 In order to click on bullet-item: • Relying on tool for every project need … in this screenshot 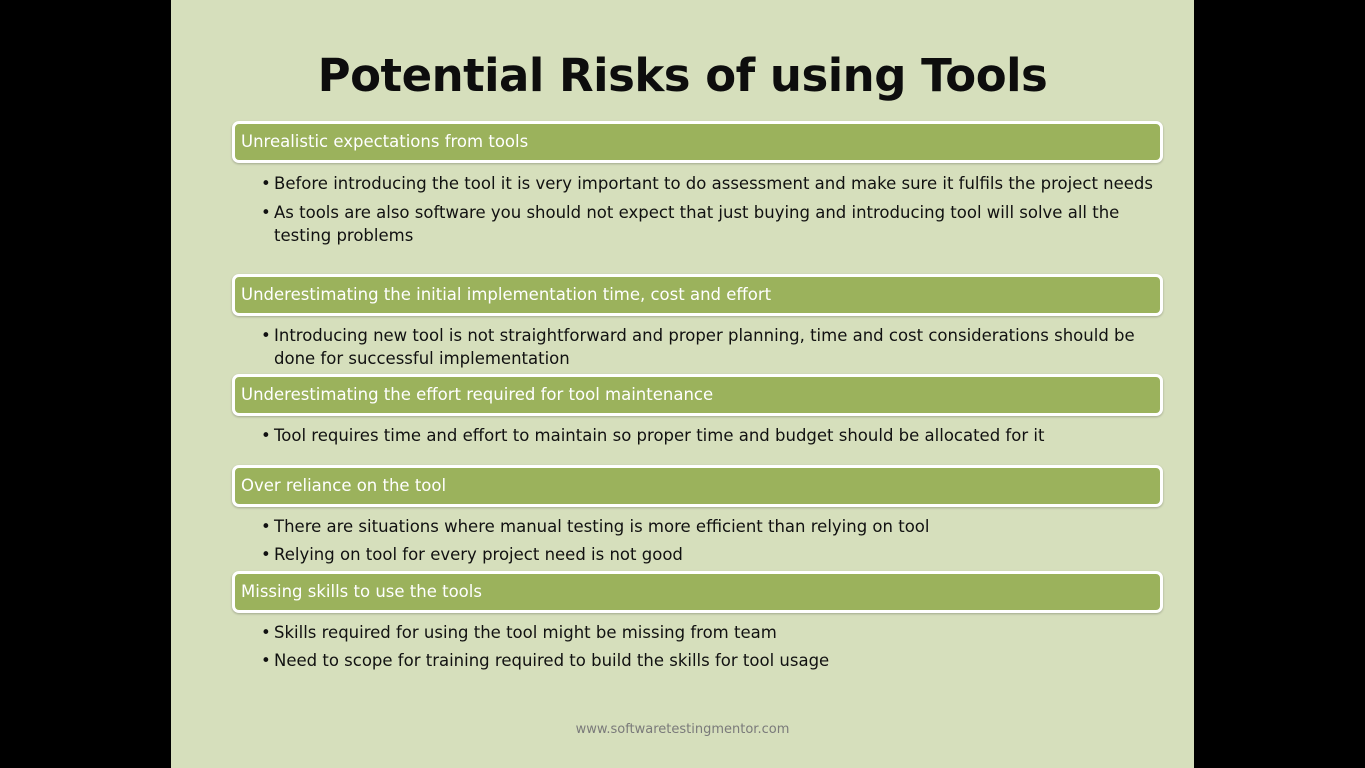, I will do `click(711, 554)`.